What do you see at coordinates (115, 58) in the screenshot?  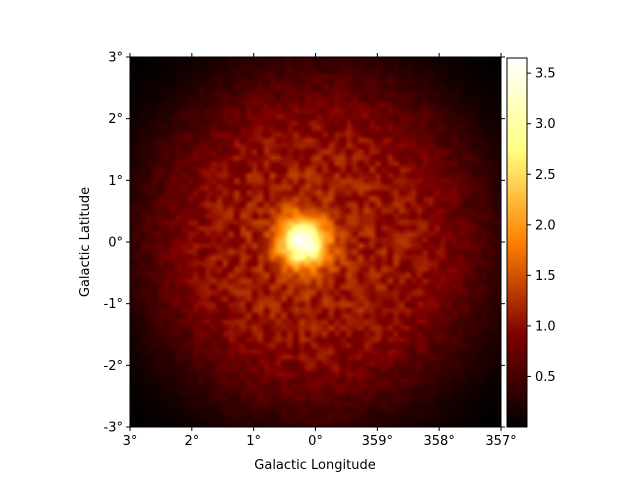 I see `y-tick-label: 3°` at bounding box center [115, 58].